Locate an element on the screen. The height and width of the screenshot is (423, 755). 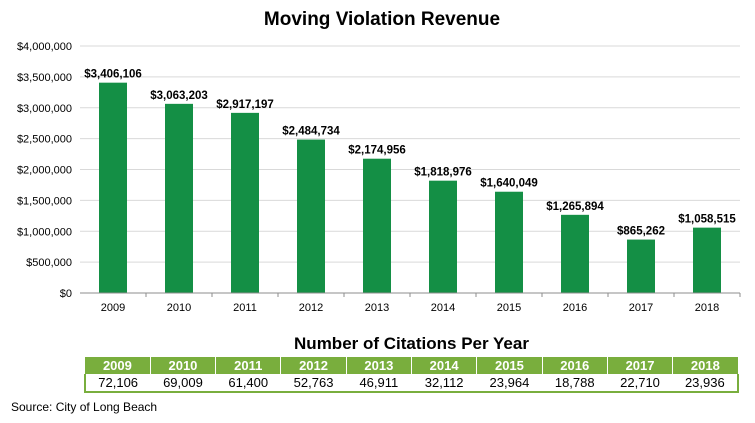
table-citation-count: 46,911 is located at coordinates (379, 383).